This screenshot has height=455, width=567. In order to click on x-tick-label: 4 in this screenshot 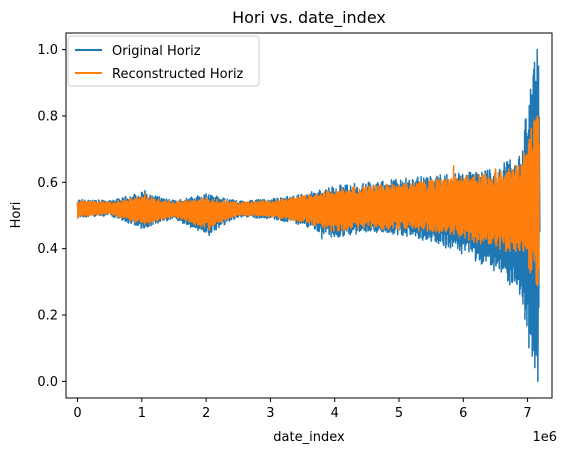, I will do `click(335, 413)`.